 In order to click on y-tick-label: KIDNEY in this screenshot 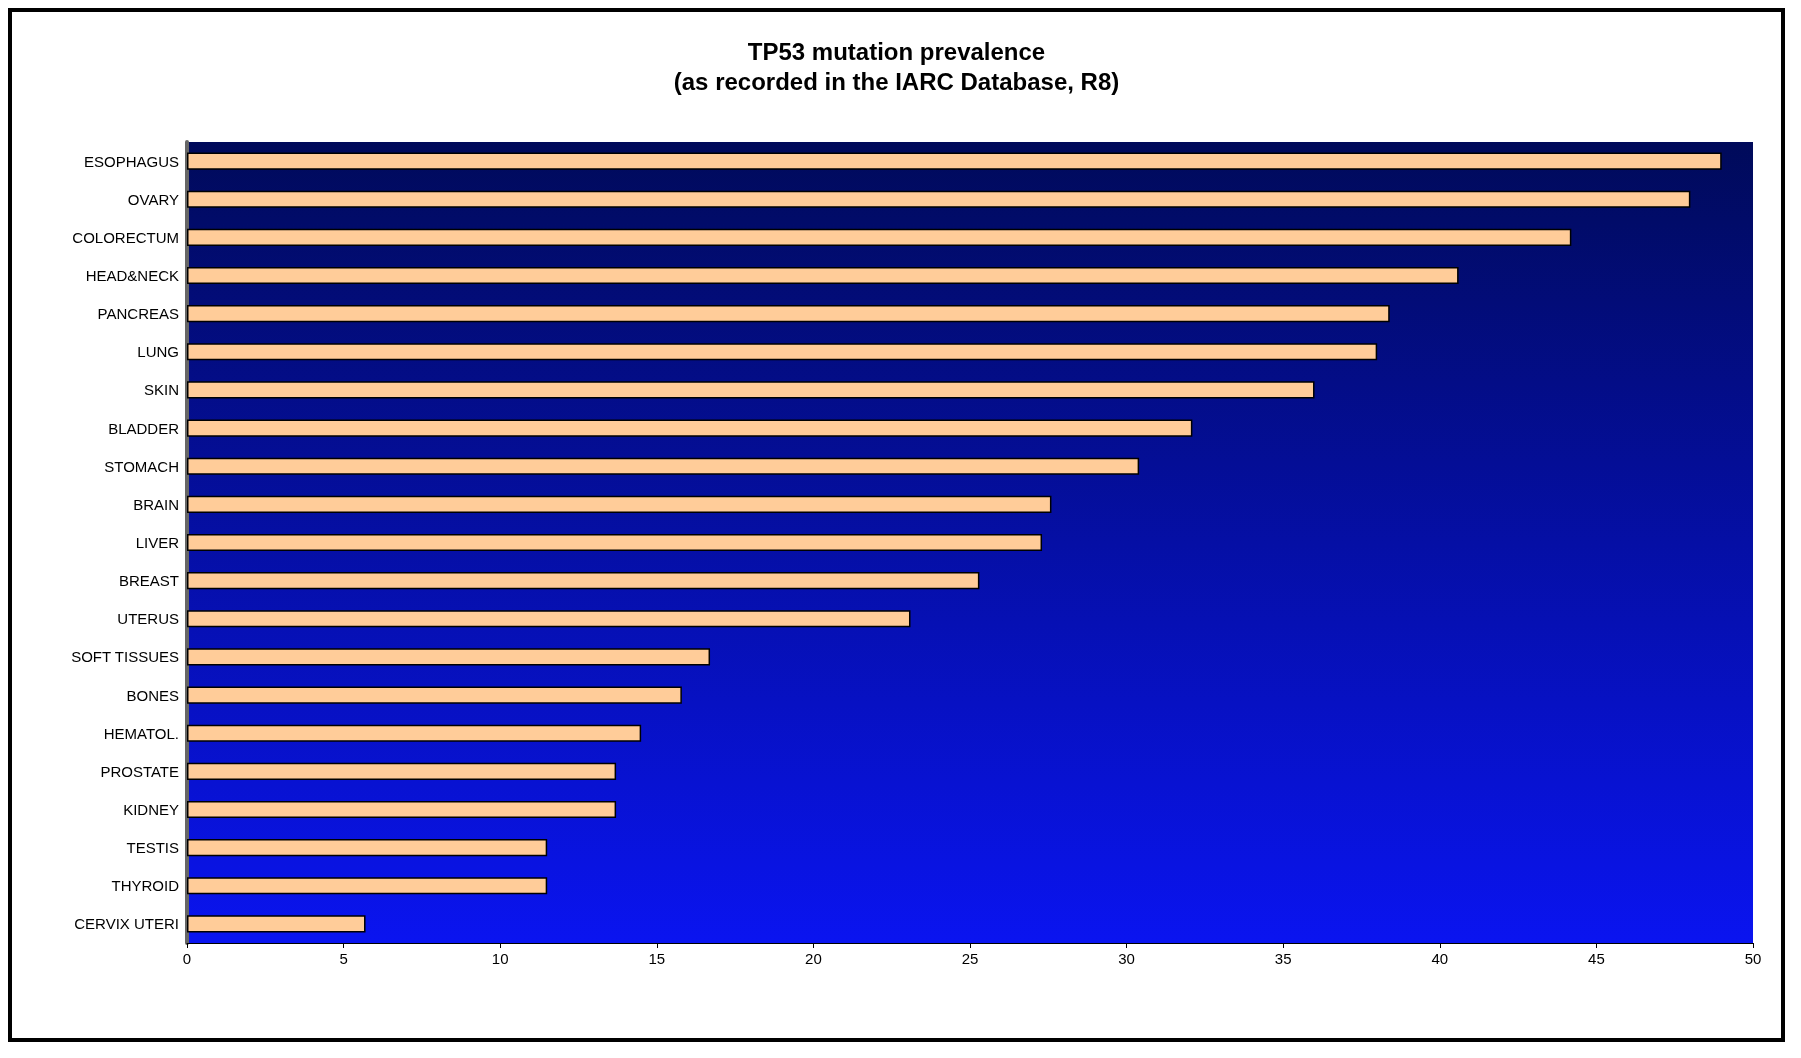, I will do `click(151, 809)`.